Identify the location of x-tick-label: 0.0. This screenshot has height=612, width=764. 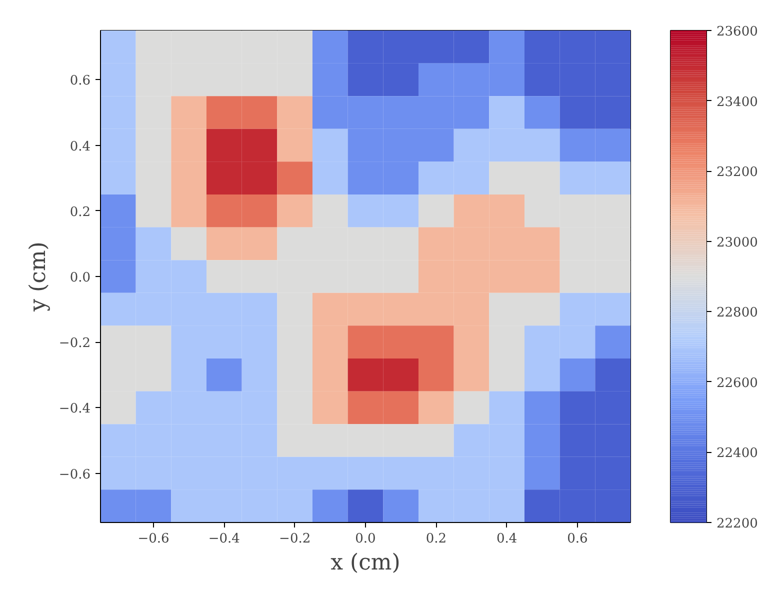
(365, 539).